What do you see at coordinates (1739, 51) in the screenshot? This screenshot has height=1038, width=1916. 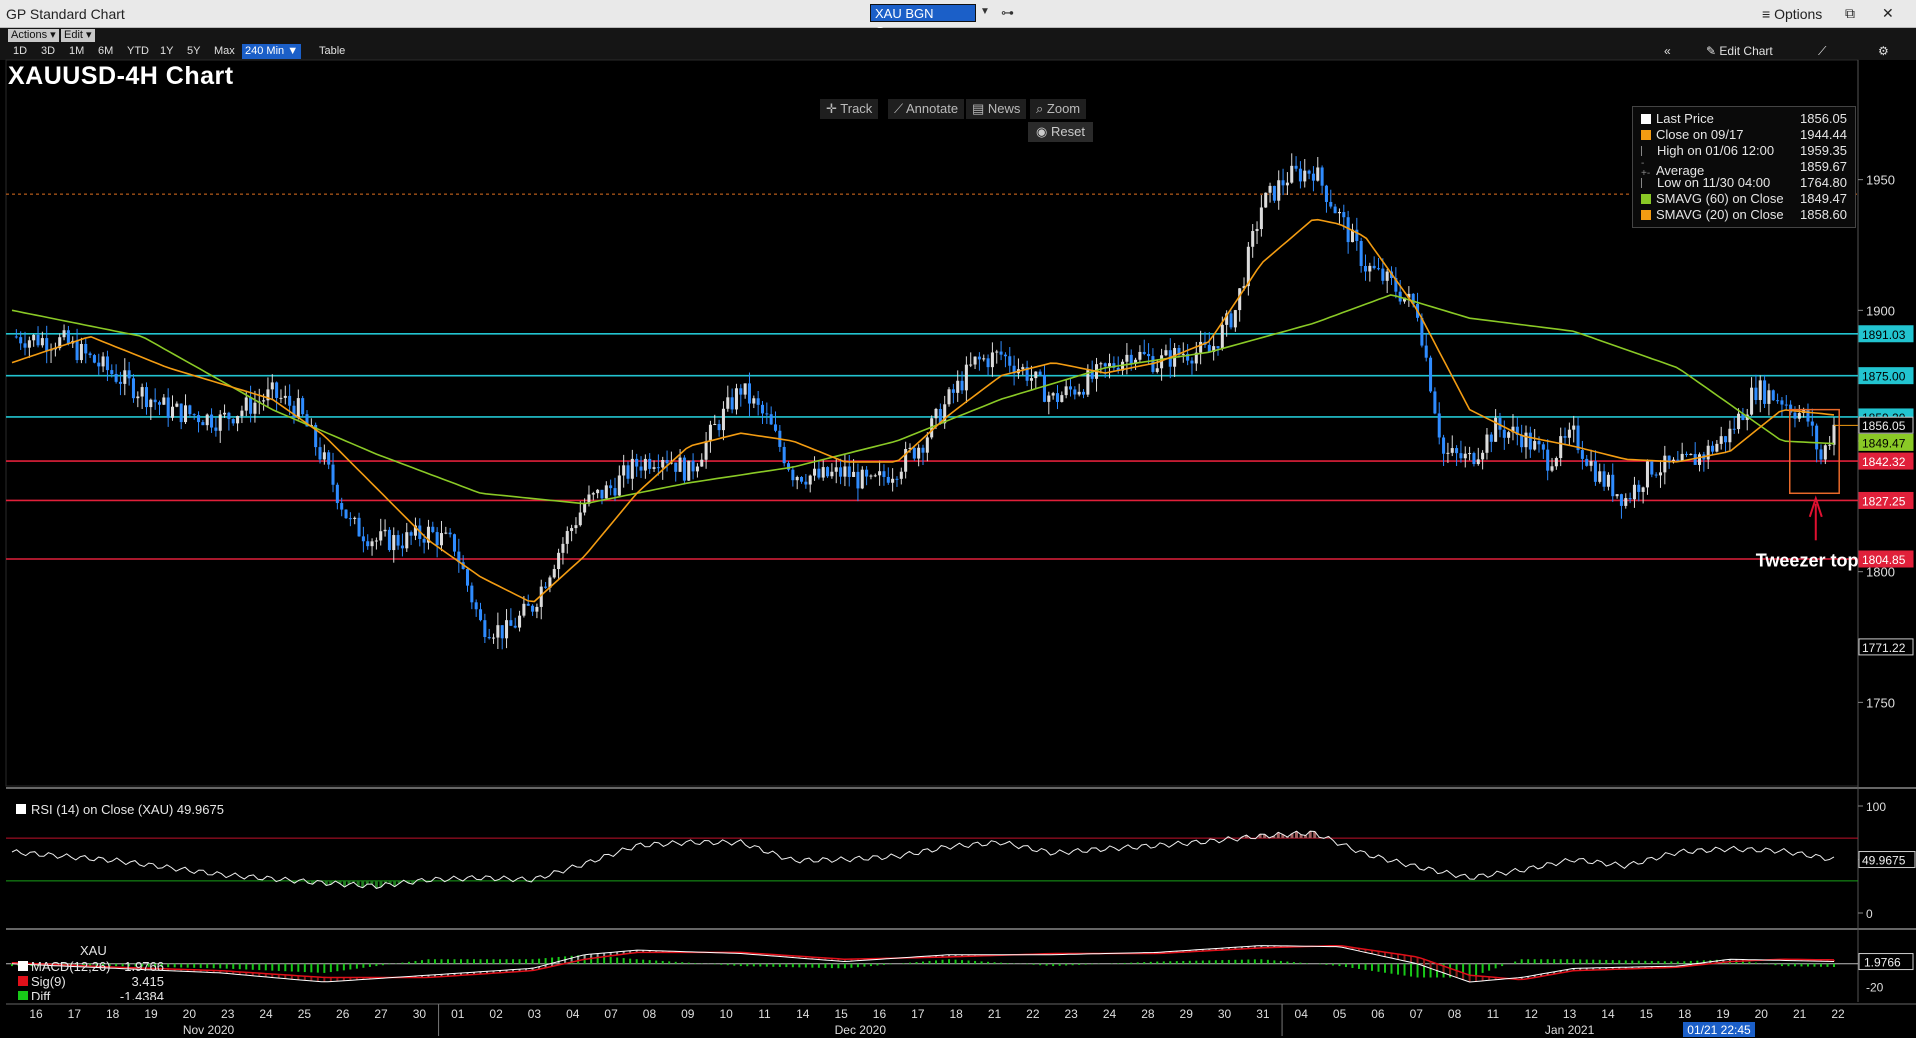 I see `edit-chart-button: ✎ Edit Chart` at bounding box center [1739, 51].